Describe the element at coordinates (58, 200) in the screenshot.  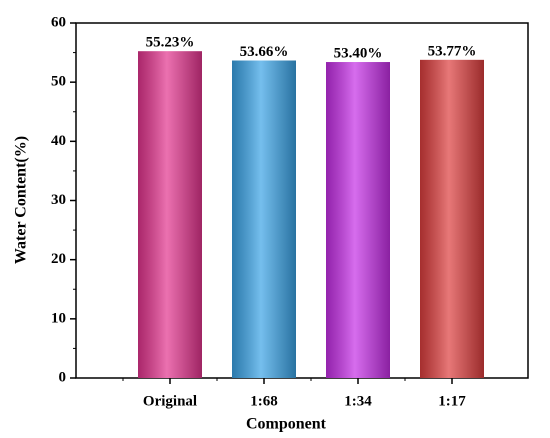
I see `y-tick-label: 30` at that location.